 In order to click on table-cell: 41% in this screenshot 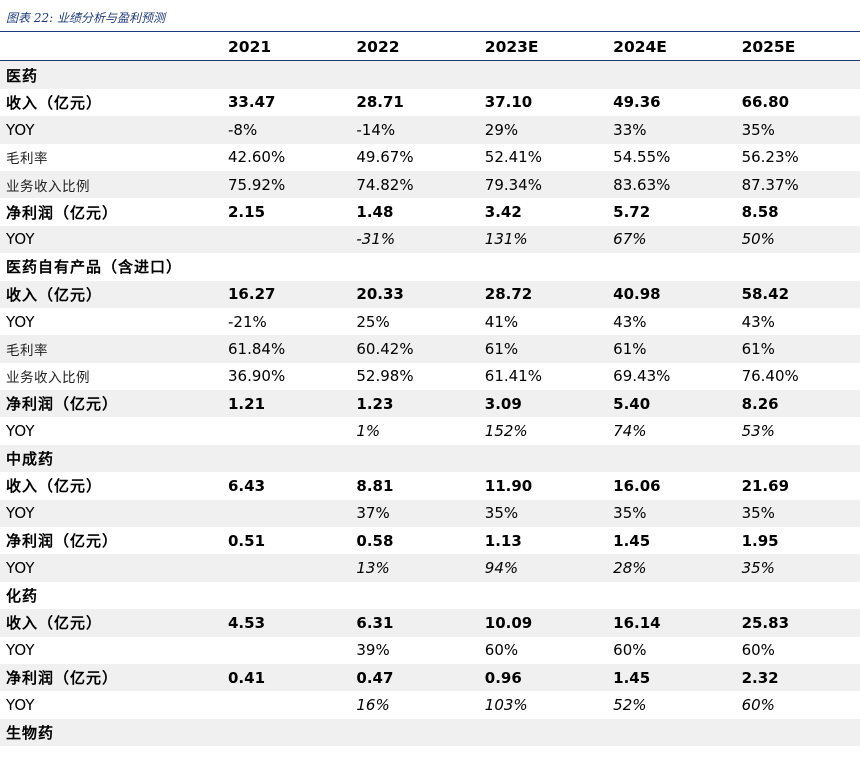, I will do `click(501, 321)`.